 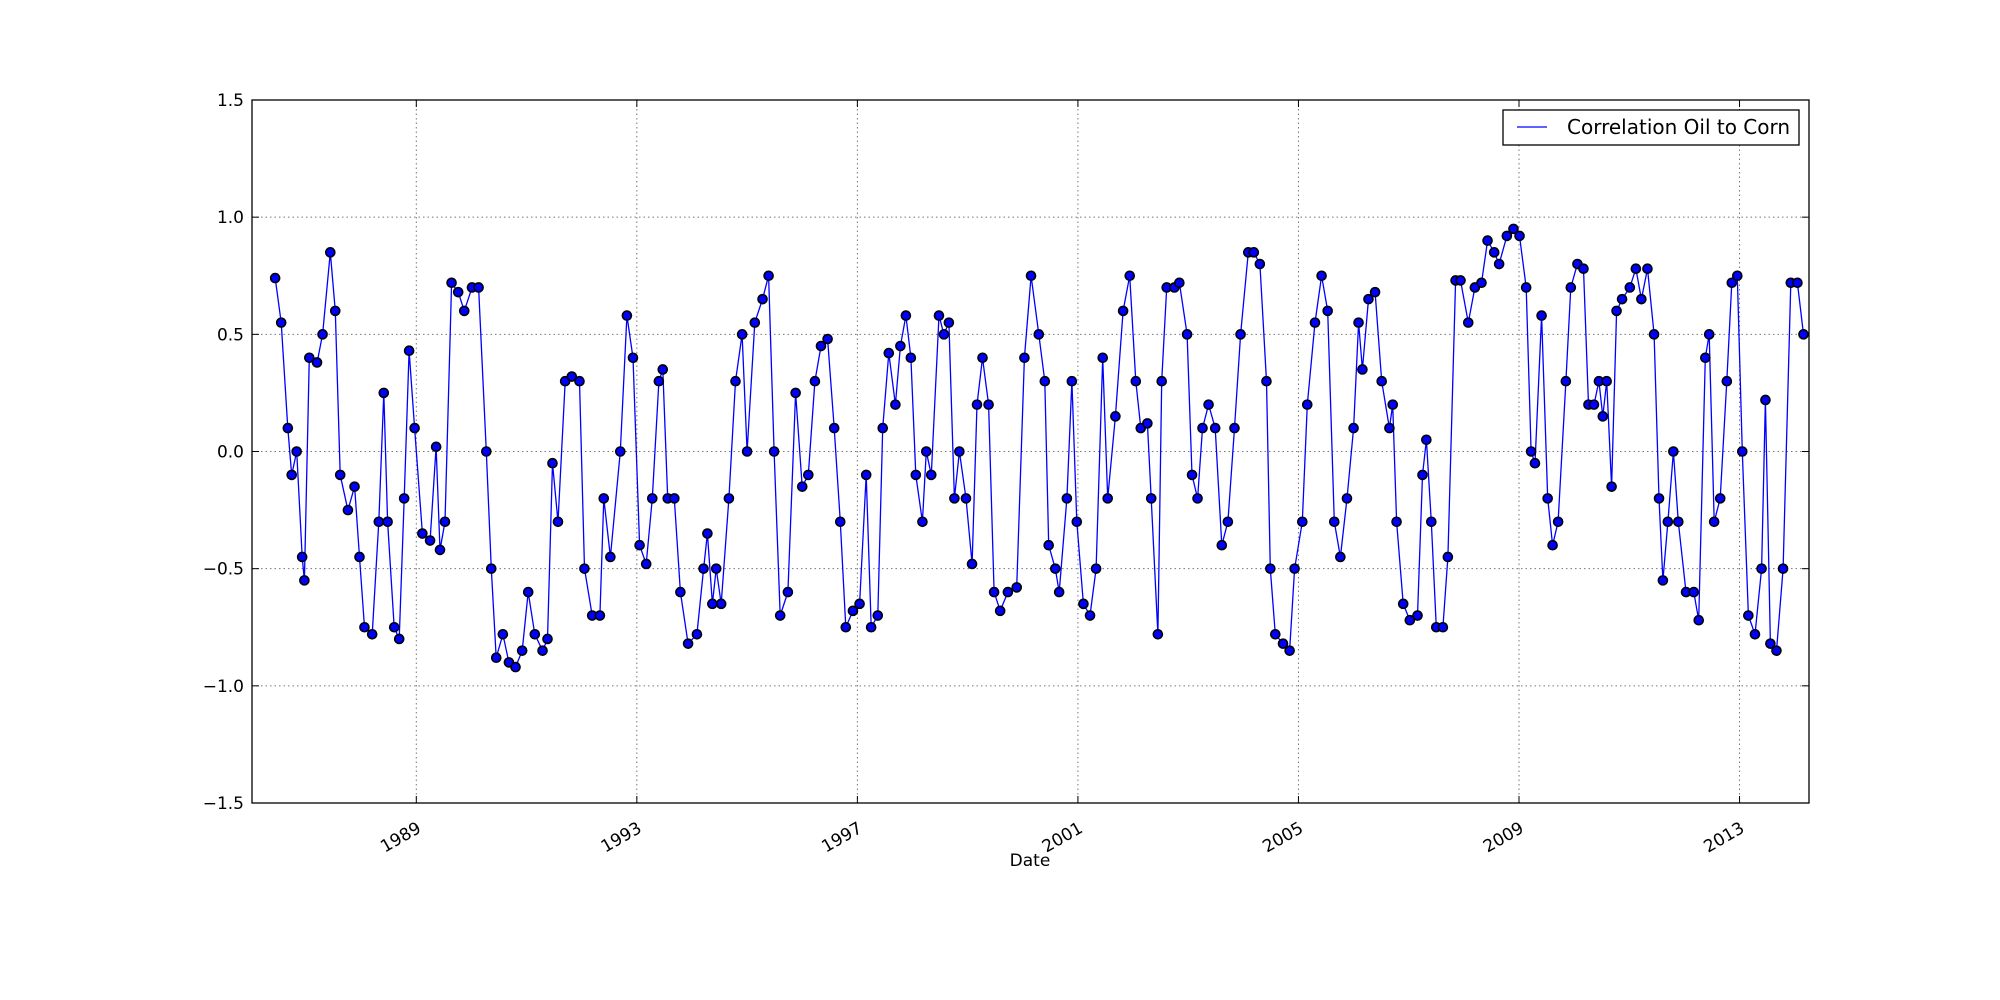 What do you see at coordinates (230, 101) in the screenshot?
I see `y-tick-label: 1.5` at bounding box center [230, 101].